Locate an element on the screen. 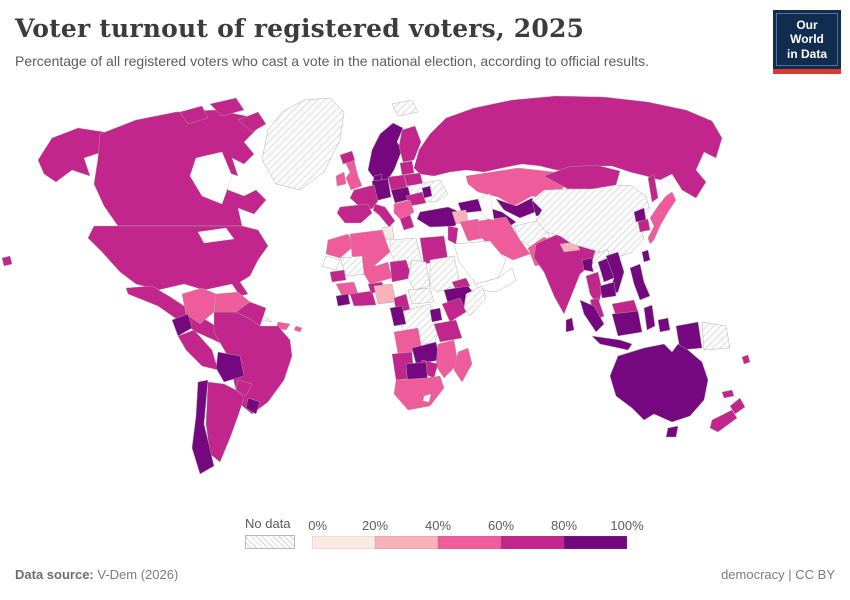  legend-tick-80: 80% is located at coordinates (564, 525).